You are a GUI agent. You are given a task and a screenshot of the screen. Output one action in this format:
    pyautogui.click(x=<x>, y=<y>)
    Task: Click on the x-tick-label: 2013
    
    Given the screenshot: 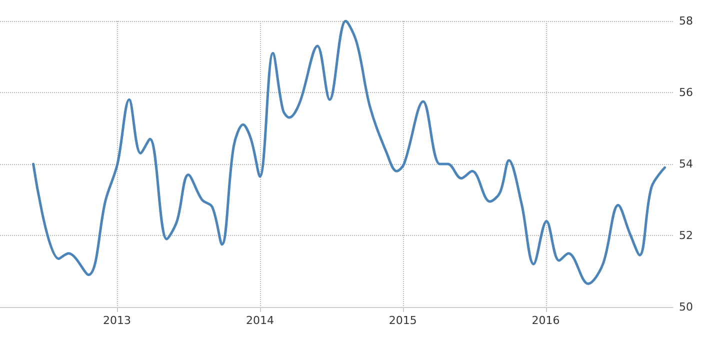 What is the action you would take?
    pyautogui.click(x=117, y=320)
    